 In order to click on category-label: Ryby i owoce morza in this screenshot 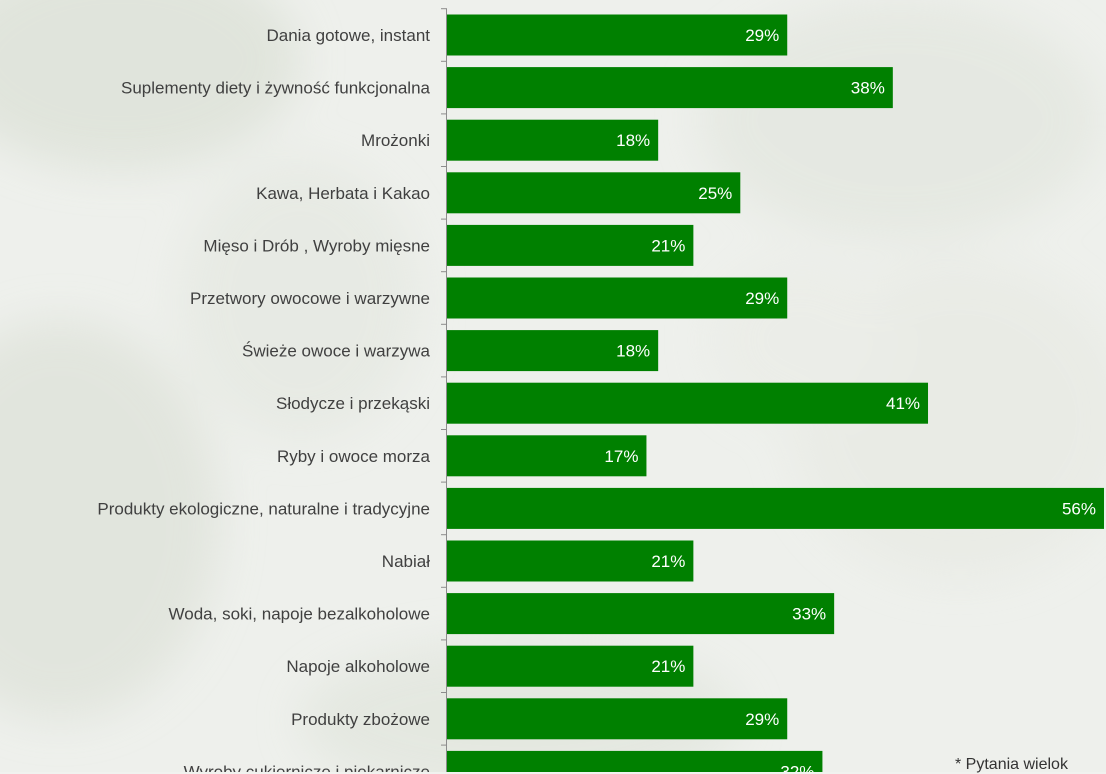, I will do `click(354, 456)`.